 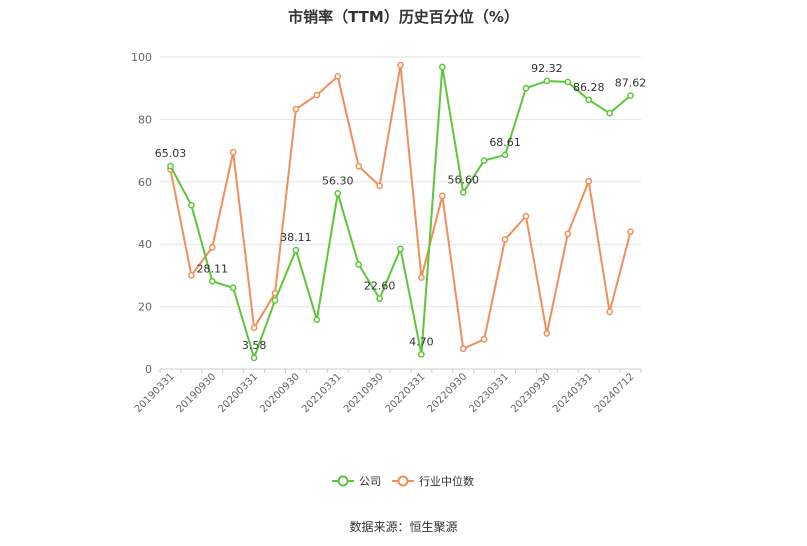 What do you see at coordinates (505, 142) in the screenshot?
I see `data-label: 68.61` at bounding box center [505, 142].